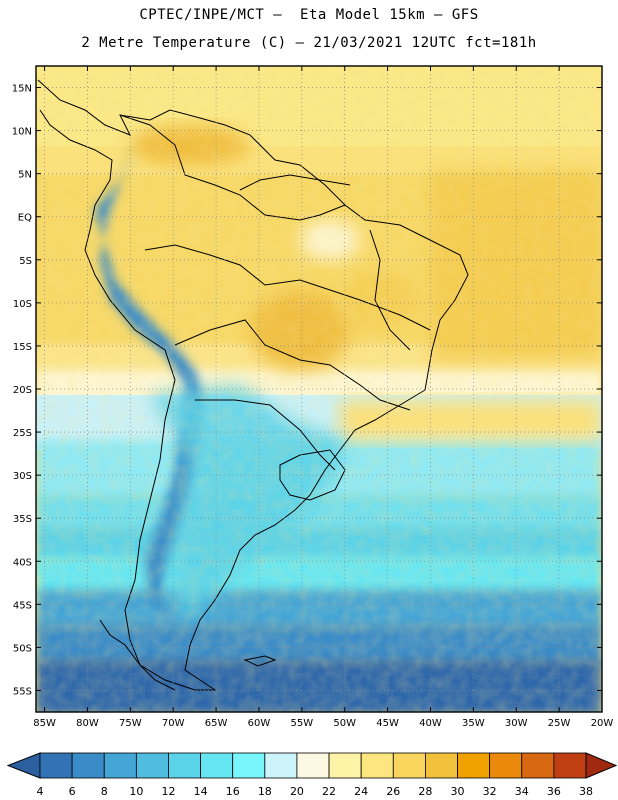 Image resolution: width=618 pixels, height=800 pixels. Describe the element at coordinates (265, 791) in the screenshot. I see `colorbar-label: 18` at that location.